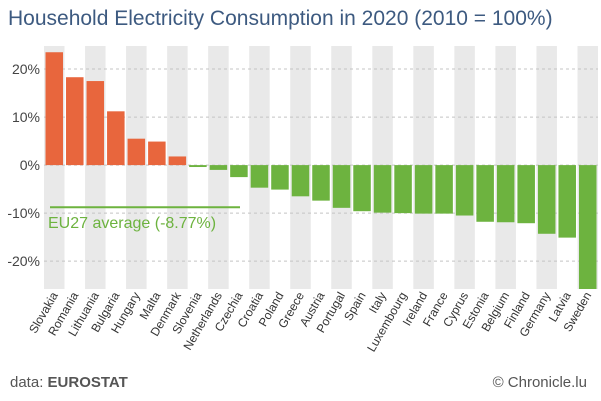 The height and width of the screenshot is (401, 601). I want to click on data-source: data: EUROSTAT, so click(69, 382).